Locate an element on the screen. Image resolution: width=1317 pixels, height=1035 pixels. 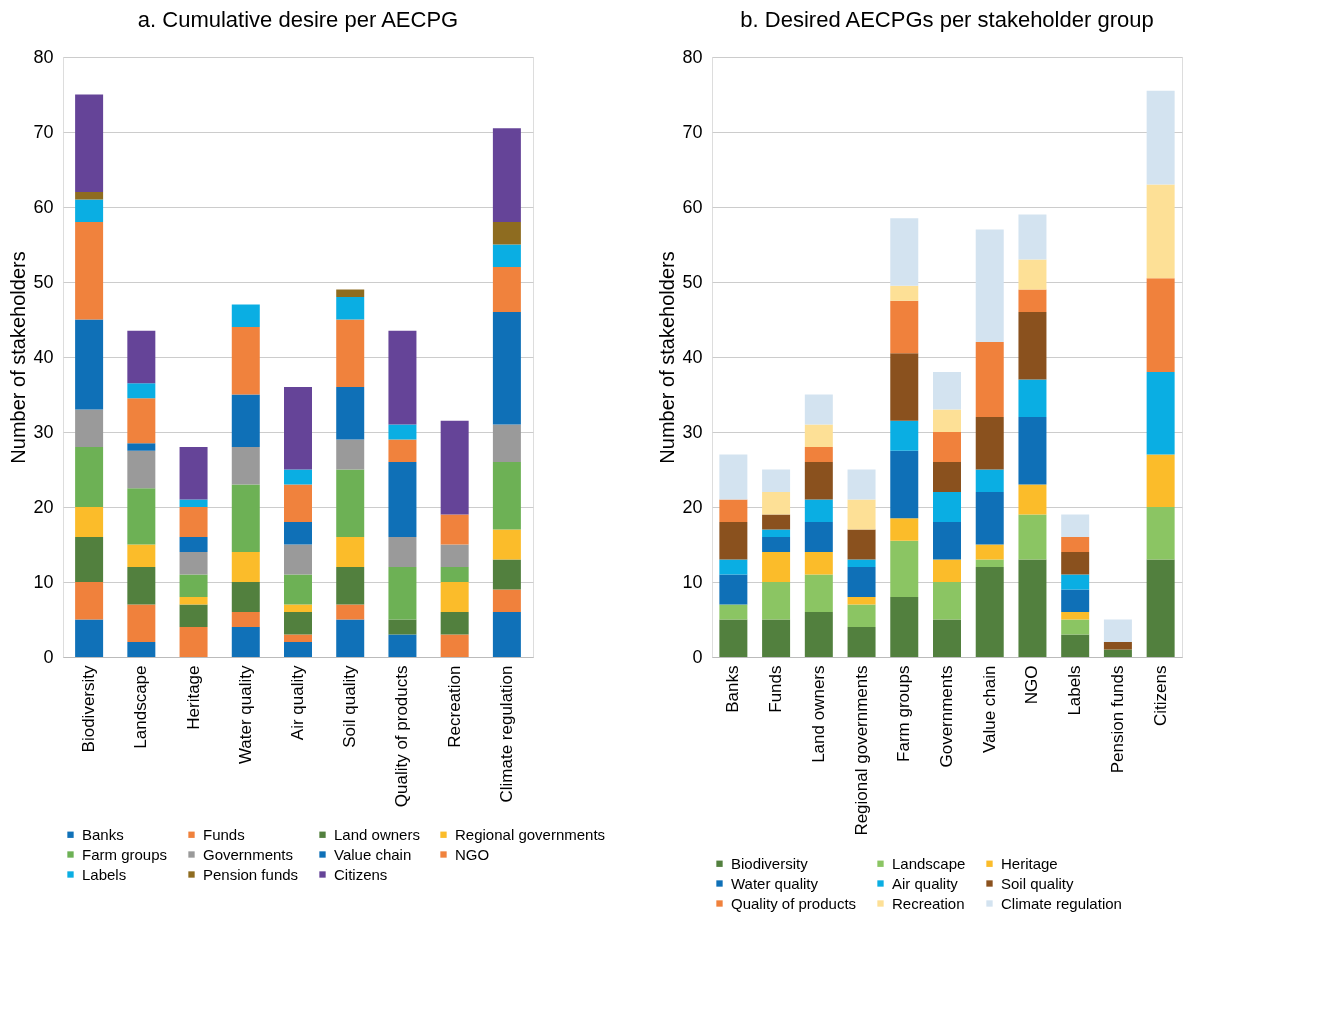
x-tick-label: Governments is located at coordinates (946, 716).